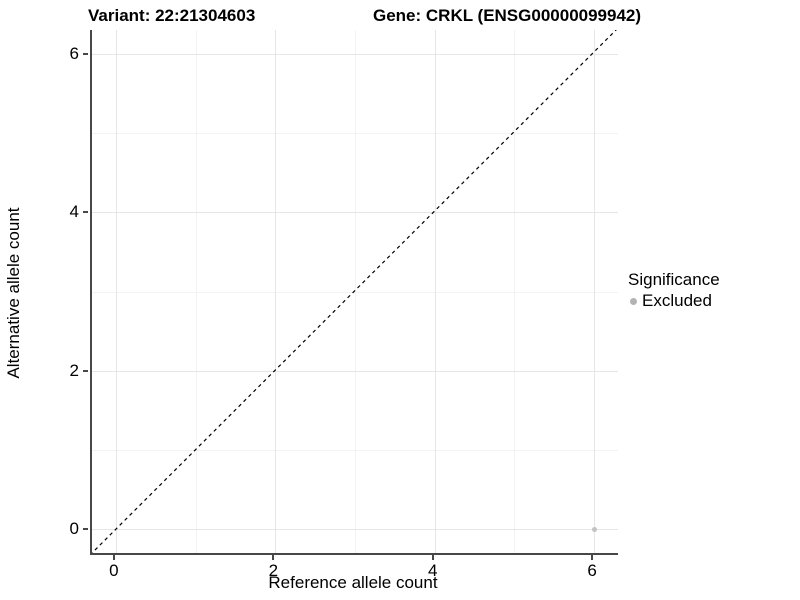 This screenshot has width=800, height=600. What do you see at coordinates (674, 279) in the screenshot?
I see `legend-title: Significance` at bounding box center [674, 279].